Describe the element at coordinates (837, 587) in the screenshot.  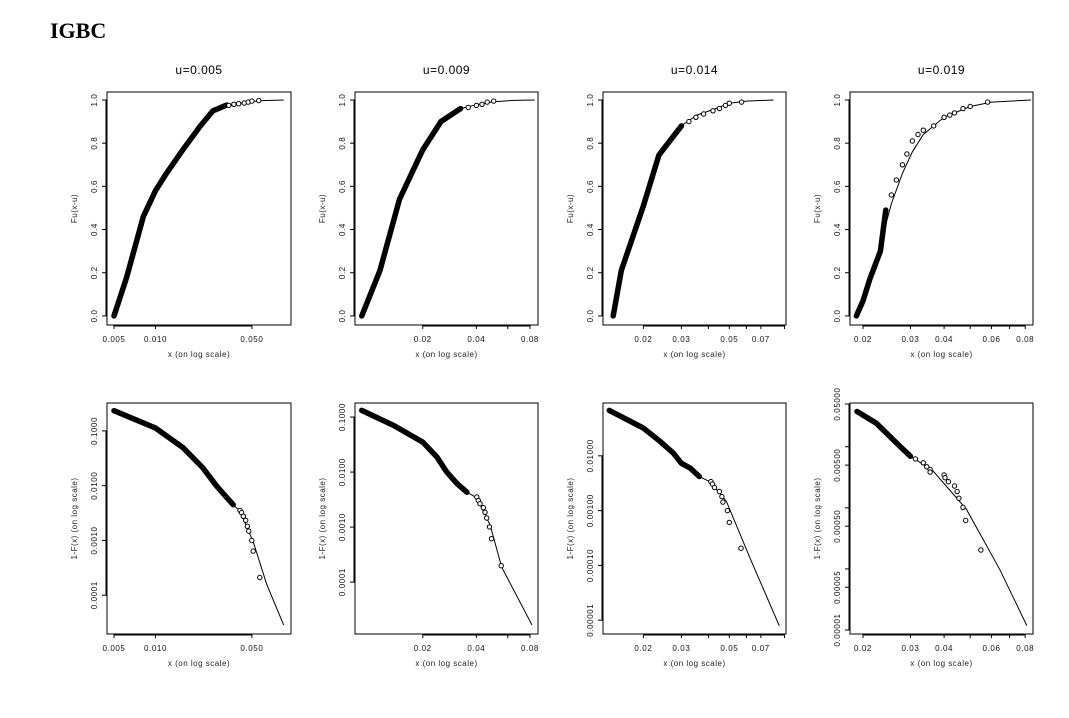
I see `y-tick-label: 0.00005` at that location.